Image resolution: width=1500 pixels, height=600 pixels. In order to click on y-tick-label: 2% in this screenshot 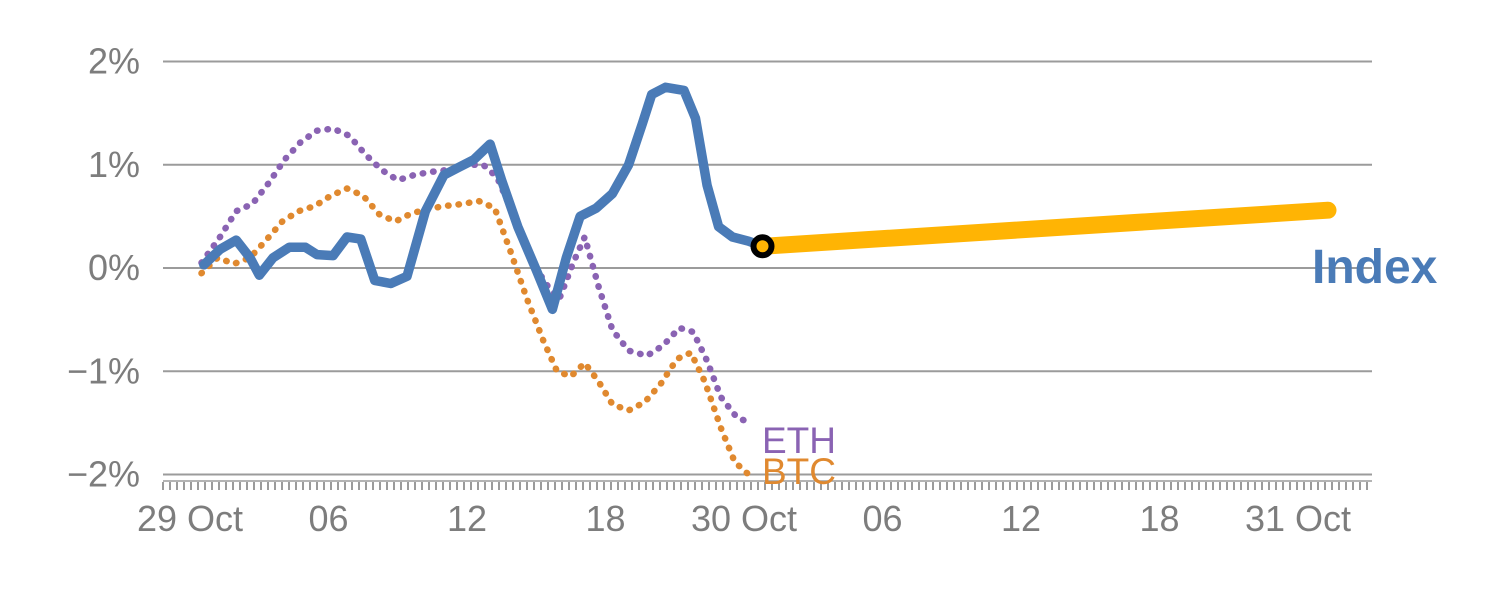, I will do `click(114, 61)`.